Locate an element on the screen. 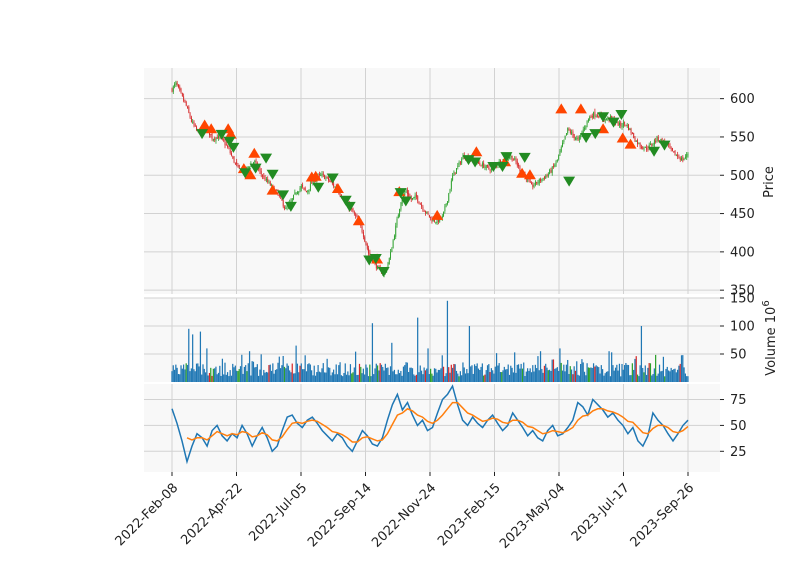 The image size is (800, 575). indicator-line is located at coordinates (437, 422).